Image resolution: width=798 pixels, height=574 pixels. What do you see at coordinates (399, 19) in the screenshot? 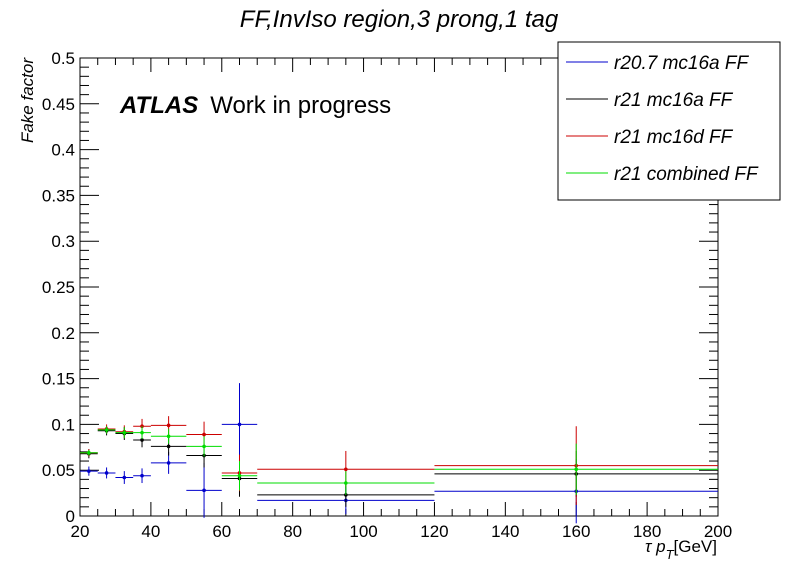
I see `chart-title: FF,InvIso region,3 prong,1 tag` at bounding box center [399, 19].